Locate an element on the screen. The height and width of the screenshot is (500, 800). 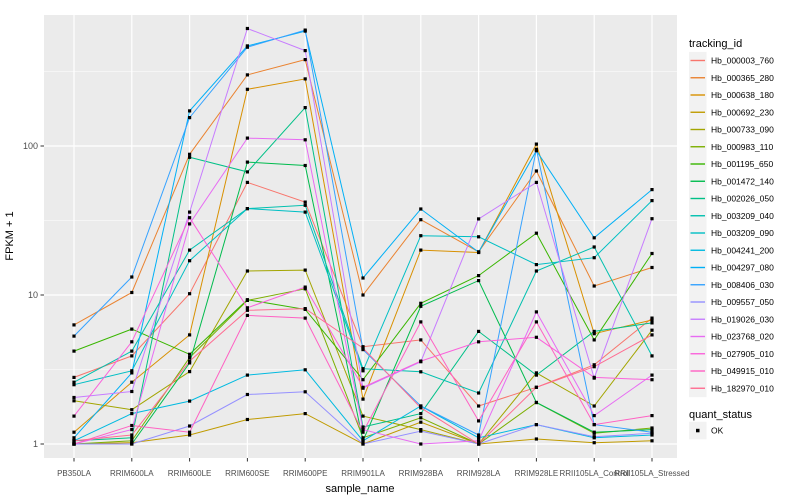
legend-label-Hb_004241_200: Hb_004241_200 is located at coordinates (742, 250).